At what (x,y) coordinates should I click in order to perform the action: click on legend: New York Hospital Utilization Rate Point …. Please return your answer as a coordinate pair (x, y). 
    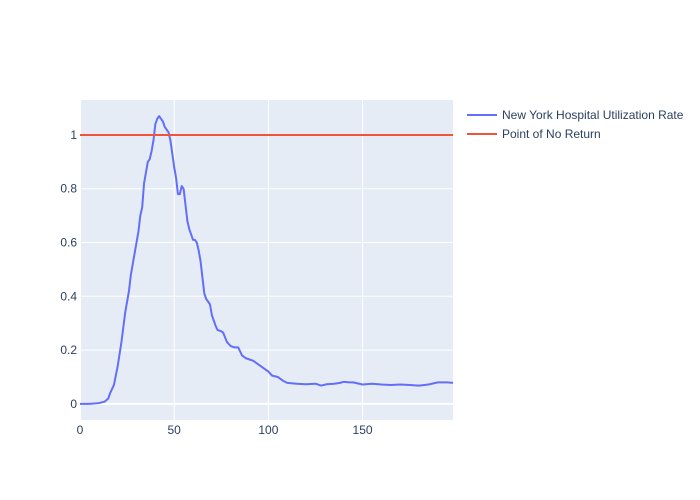
    Looking at the image, I should click on (575, 124).